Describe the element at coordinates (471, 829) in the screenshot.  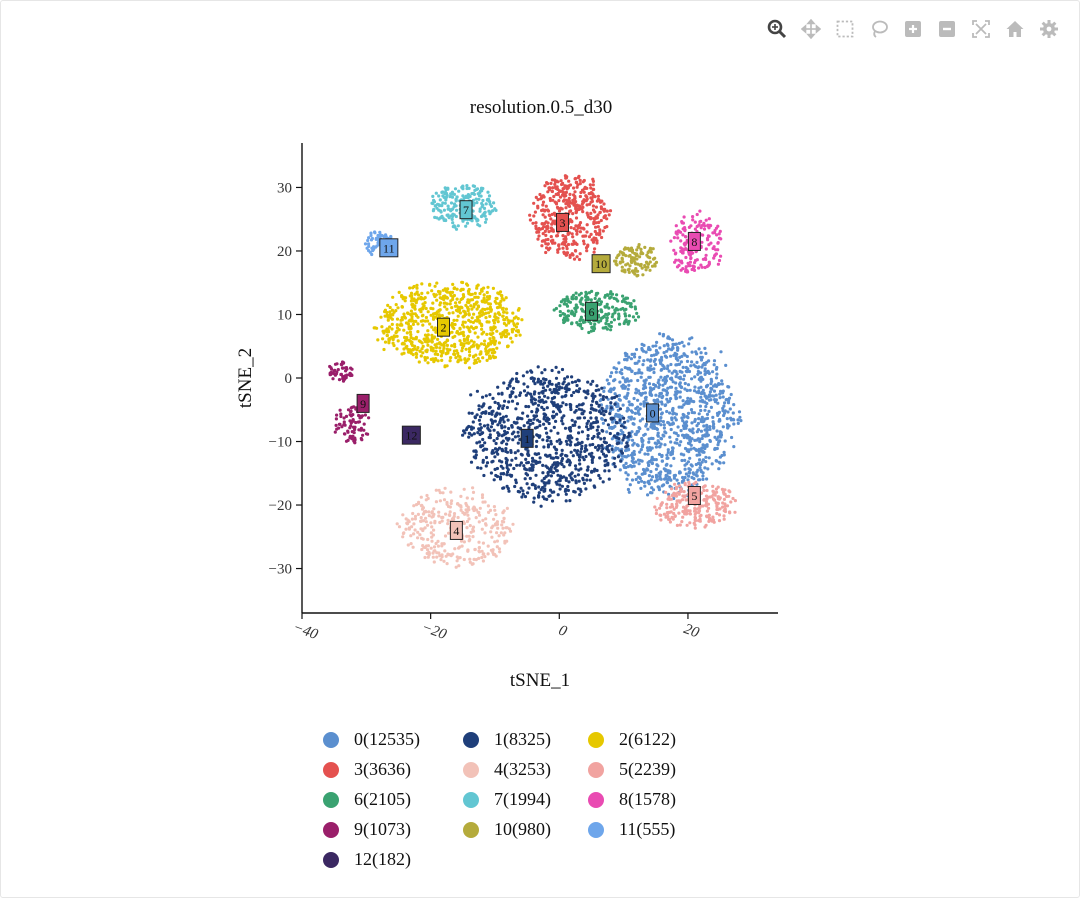
I see `legend-marker` at that location.